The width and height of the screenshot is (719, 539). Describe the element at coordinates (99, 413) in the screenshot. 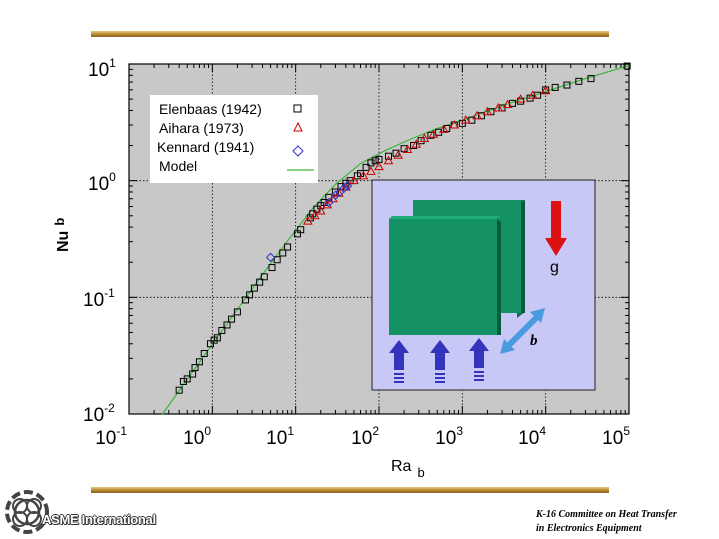

I see `y-tick-label: 10⁻²` at that location.